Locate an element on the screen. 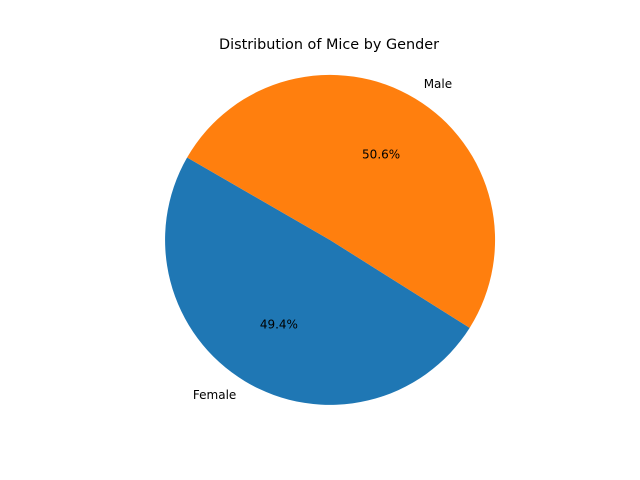 The height and width of the screenshot is (480, 640). slice-label-female: Female is located at coordinates (214, 395).